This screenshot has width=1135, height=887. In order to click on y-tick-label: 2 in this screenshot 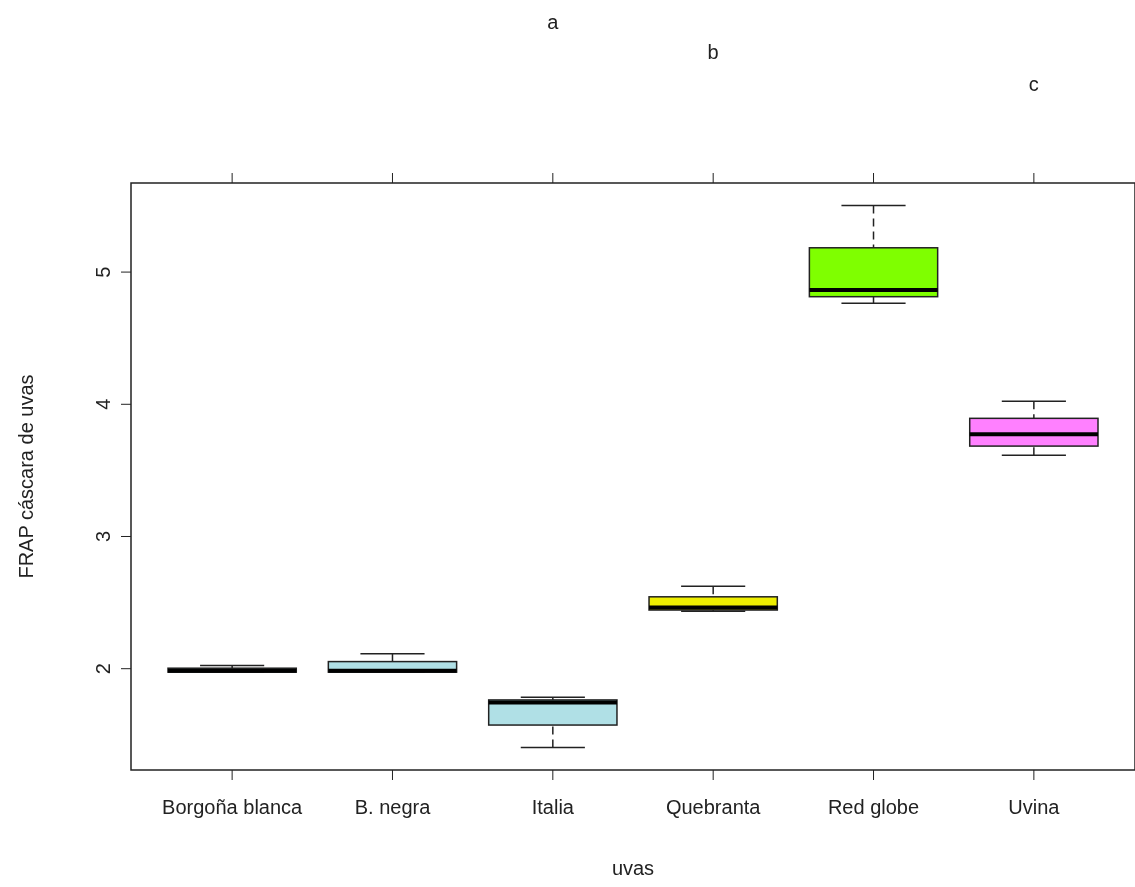, I will do `click(103, 669)`.